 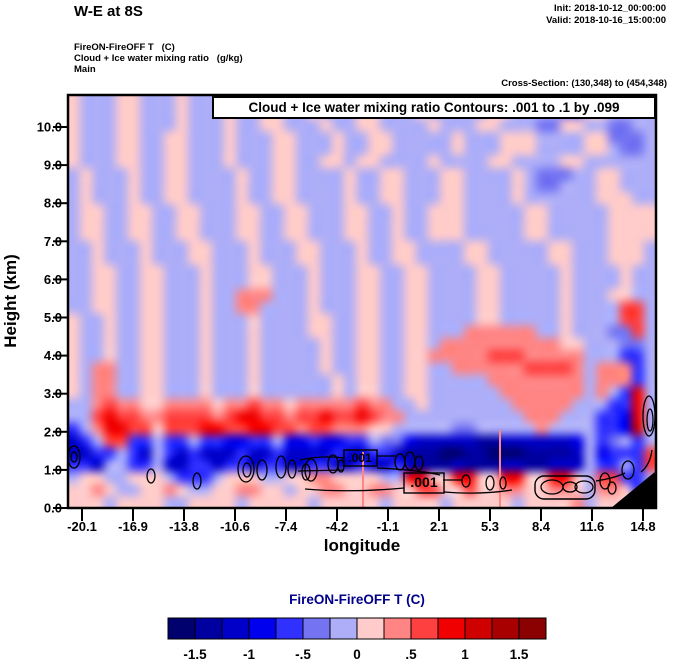 I want to click on terrain-mask, so click(x=633, y=489).